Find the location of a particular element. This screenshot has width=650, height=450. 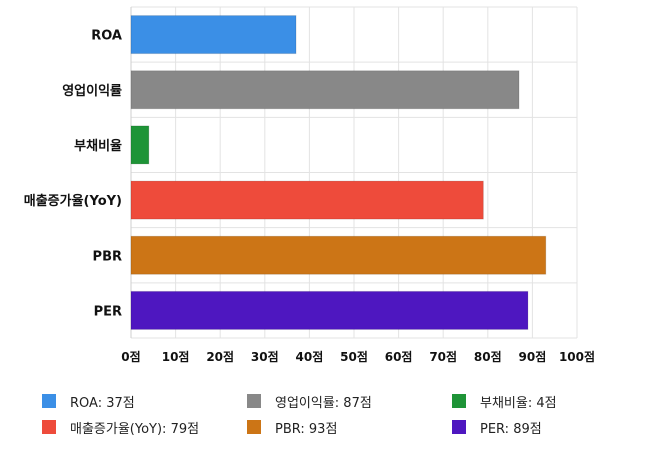

category-label-0: ROA is located at coordinates (106, 36).